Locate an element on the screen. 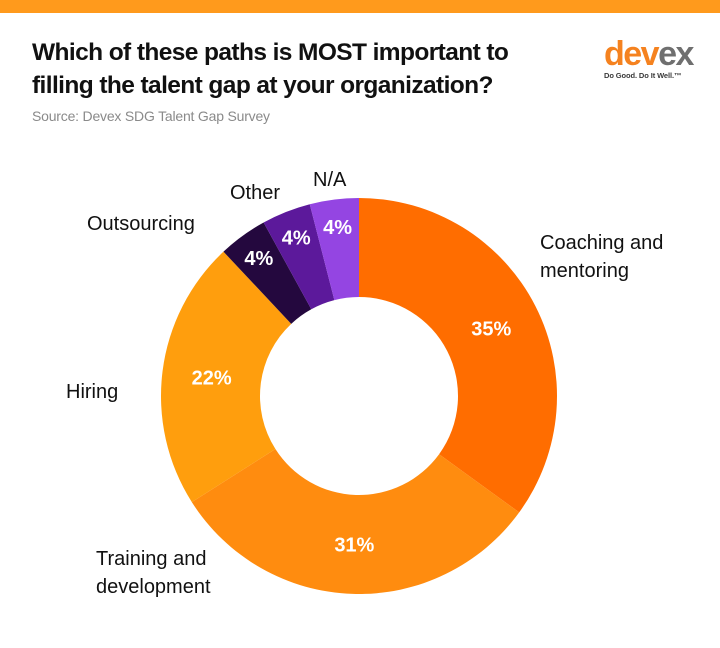 This screenshot has width=720, height=648. category-label-line: mentoring is located at coordinates (584, 271).